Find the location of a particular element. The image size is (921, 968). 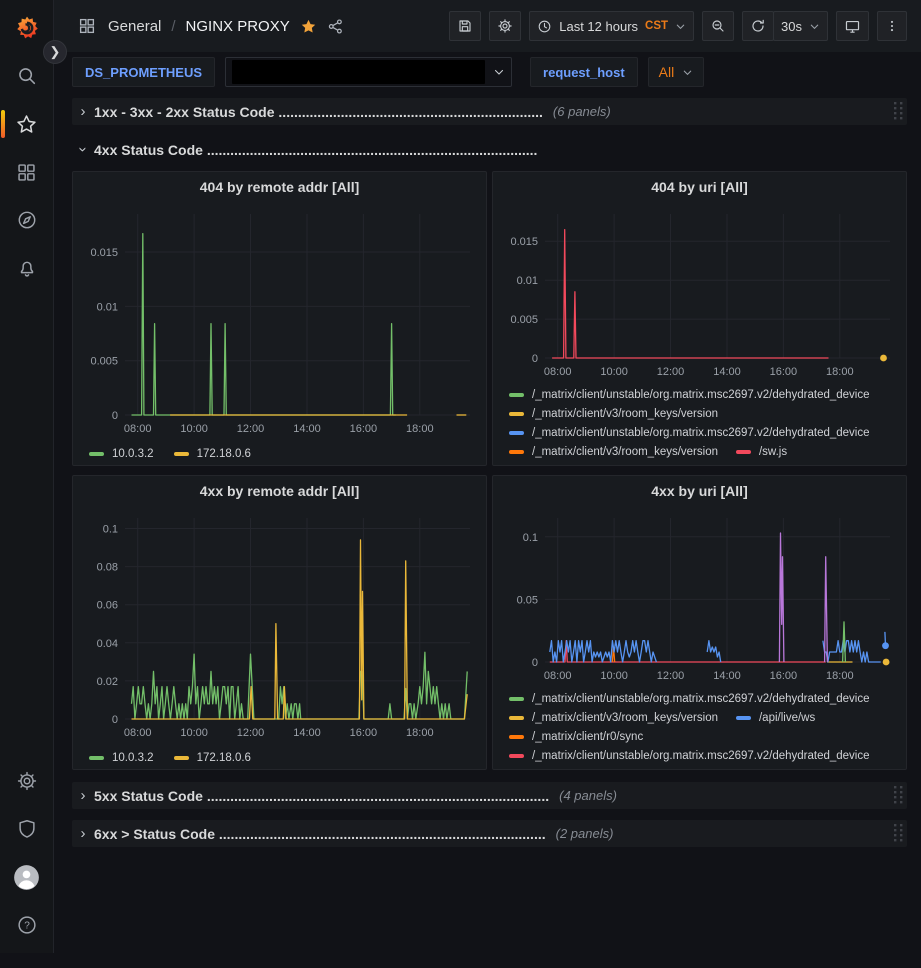

row-panel-count: (2 panels) is located at coordinates (584, 833).